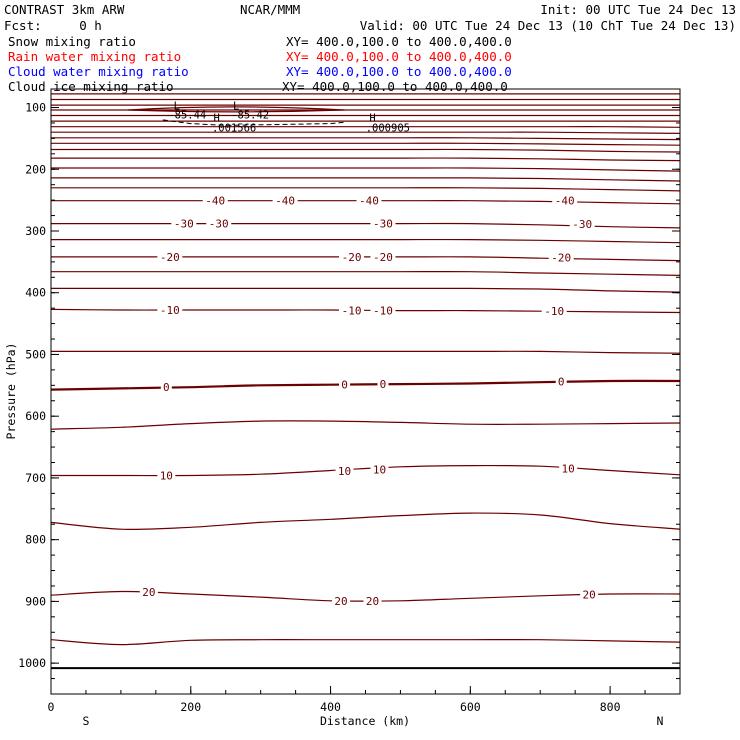  Describe the element at coordinates (270, 9) in the screenshot. I see `center-name: NCAR/MMM` at that location.